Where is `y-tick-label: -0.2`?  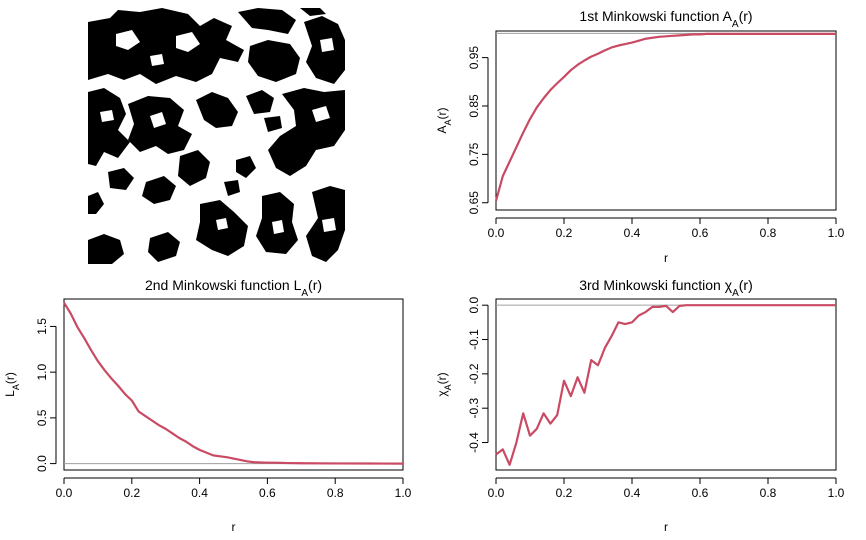
y-tick-label: -0.2 is located at coordinates (474, 373).